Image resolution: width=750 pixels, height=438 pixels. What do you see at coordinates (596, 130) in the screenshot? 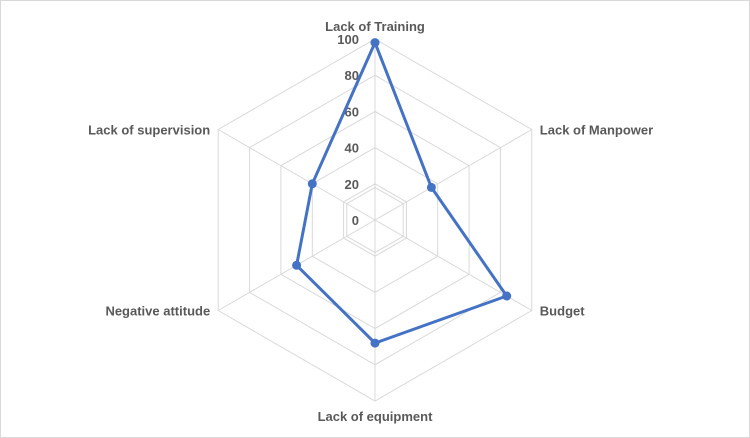
I see `category-label: Lack of Manpower` at bounding box center [596, 130].